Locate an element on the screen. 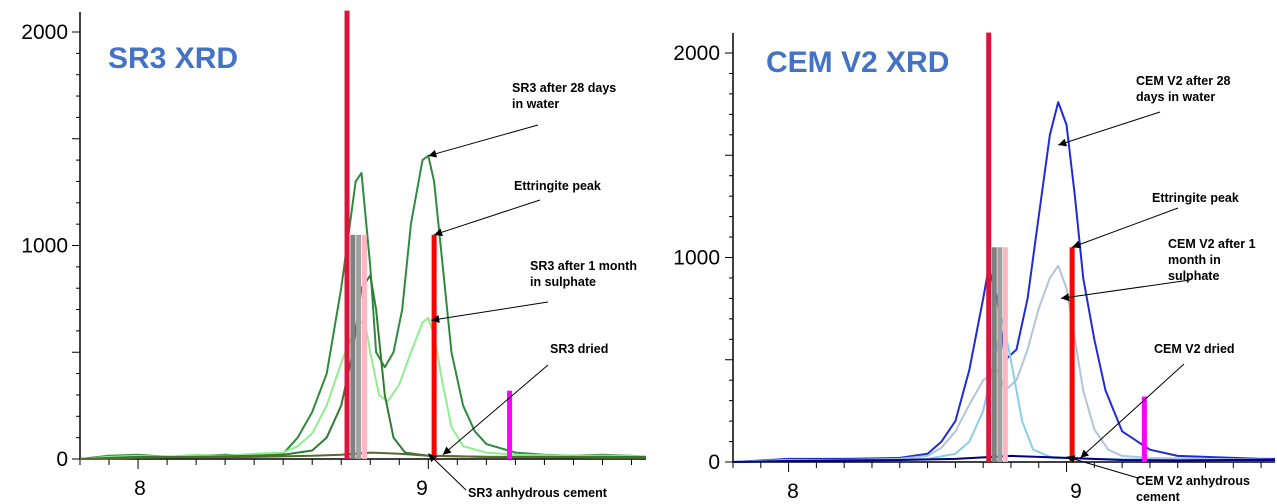 The image size is (1277, 504). annotation-line: CEM V2 after 1 is located at coordinates (1212, 244).